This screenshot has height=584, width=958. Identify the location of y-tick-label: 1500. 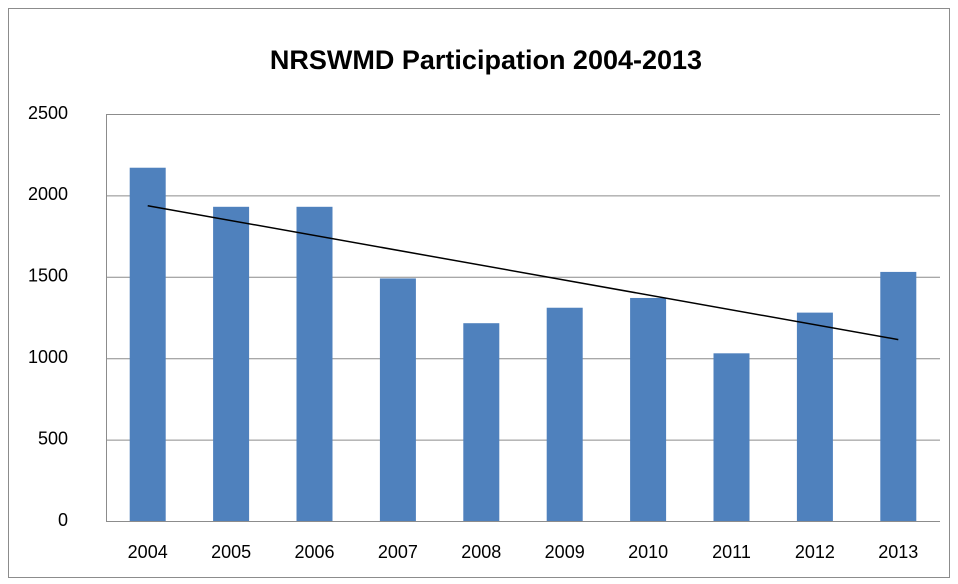
(48, 276).